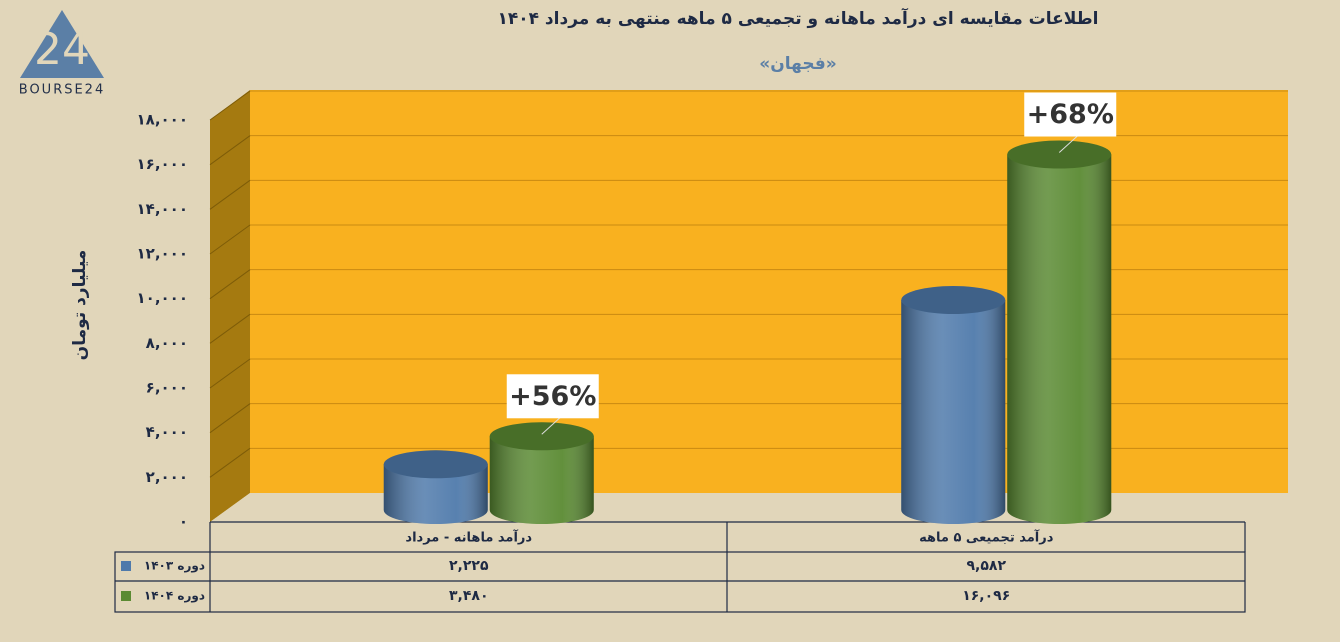  I want to click on annotation: +56%, so click(552, 396).